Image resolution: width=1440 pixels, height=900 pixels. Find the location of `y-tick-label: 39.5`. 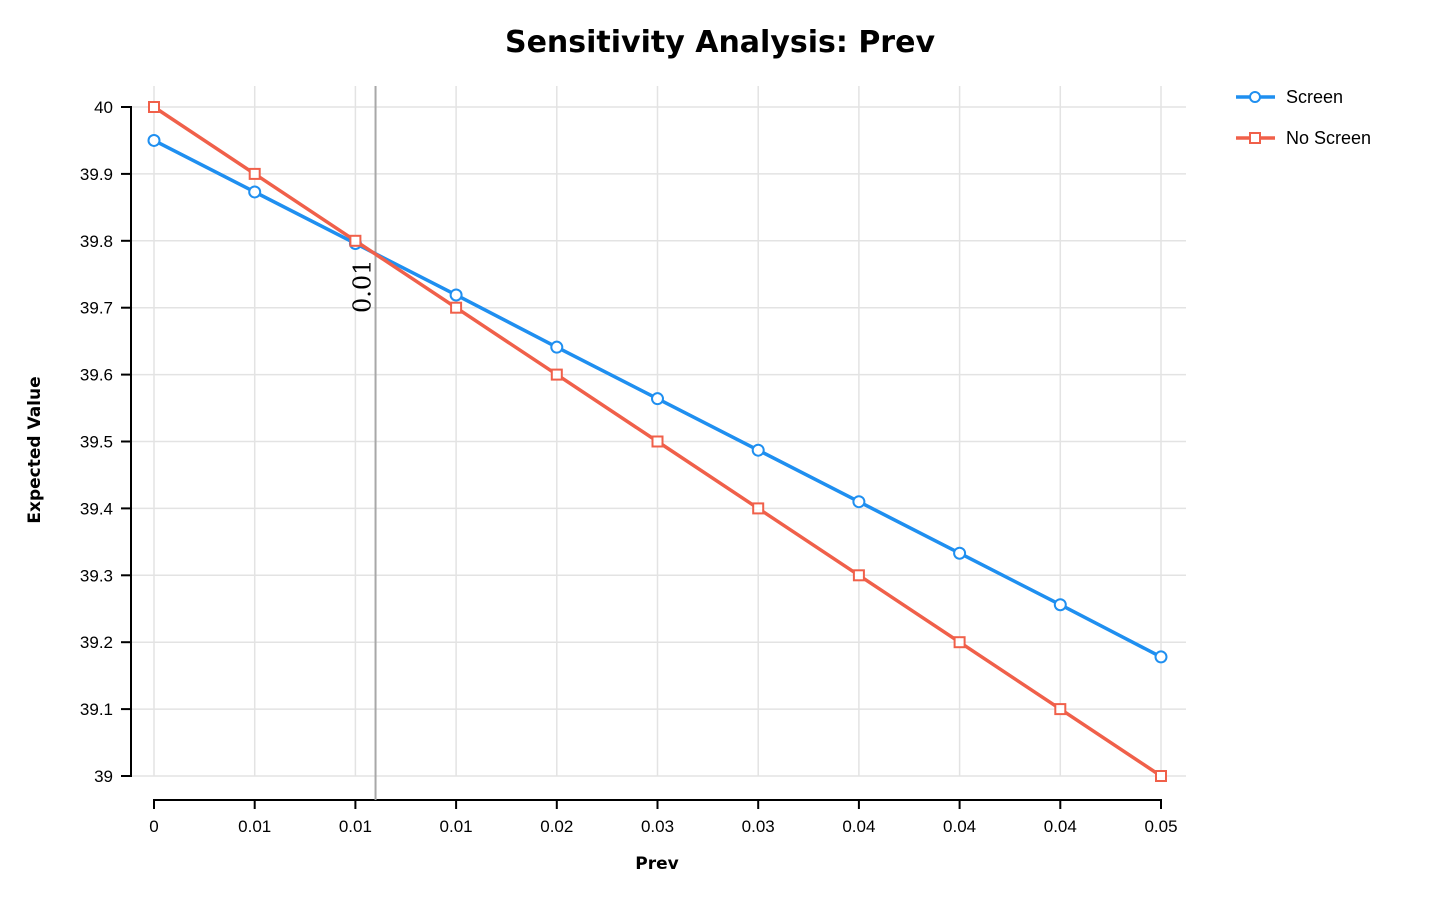

y-tick-label: 39.5 is located at coordinates (96, 442).